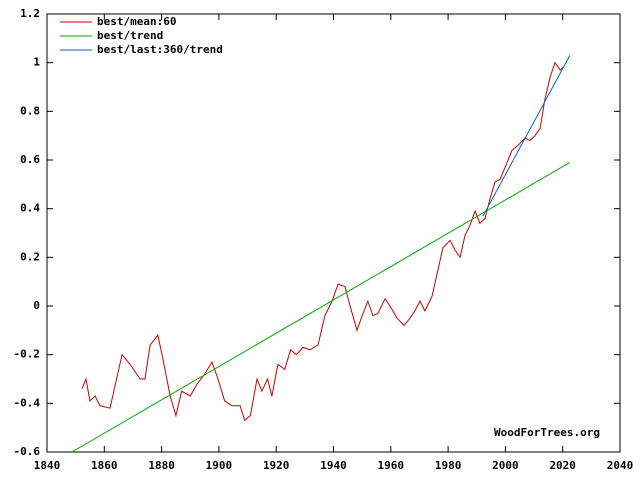 The height and width of the screenshot is (480, 640). I want to click on y-tick-label: 0.2, so click(30, 256).